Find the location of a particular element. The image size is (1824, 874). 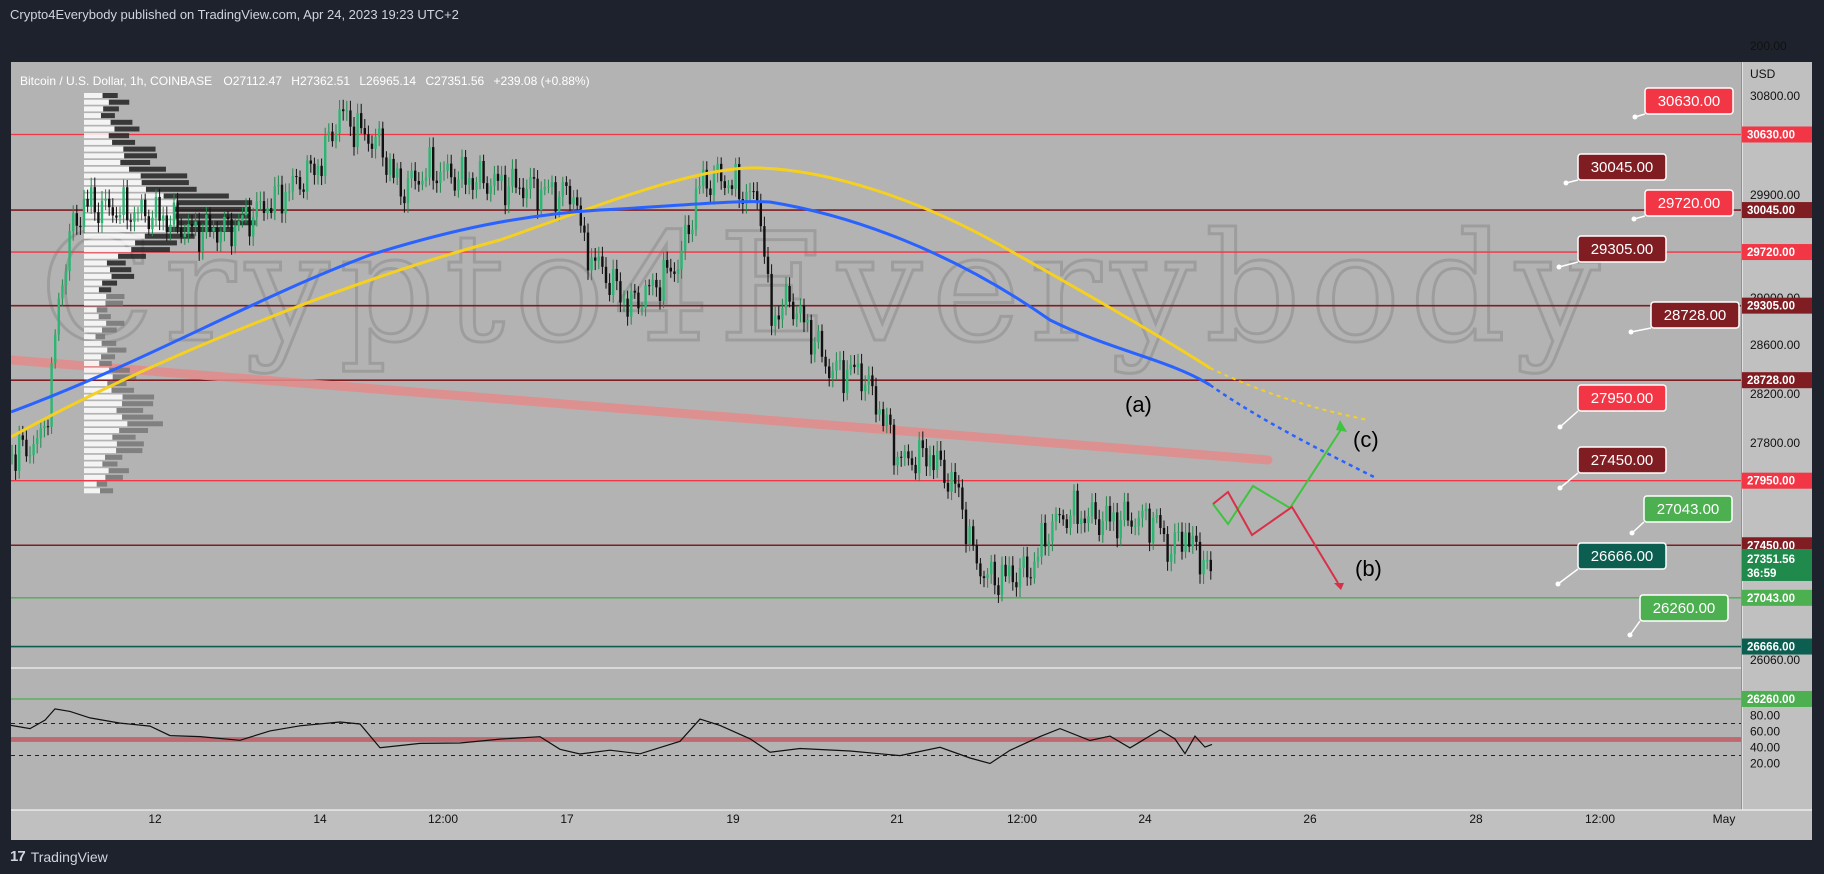

time-tick: 17 is located at coordinates (567, 819).